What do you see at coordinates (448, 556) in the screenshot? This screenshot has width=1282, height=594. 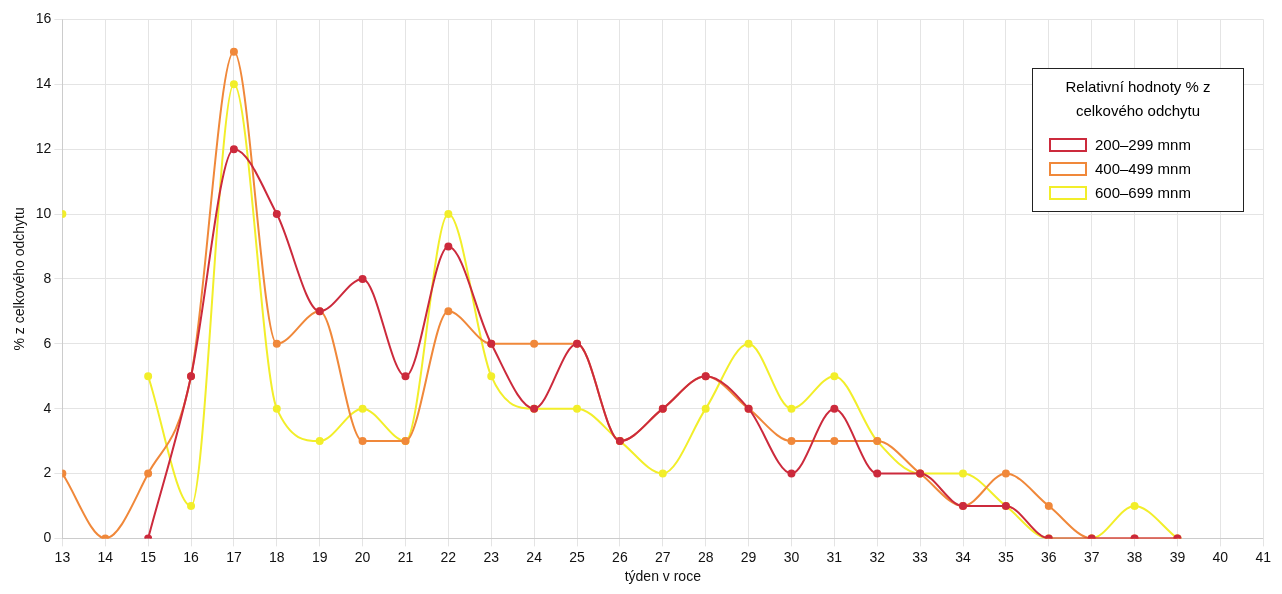 I see `x-tick-label: 22` at bounding box center [448, 556].